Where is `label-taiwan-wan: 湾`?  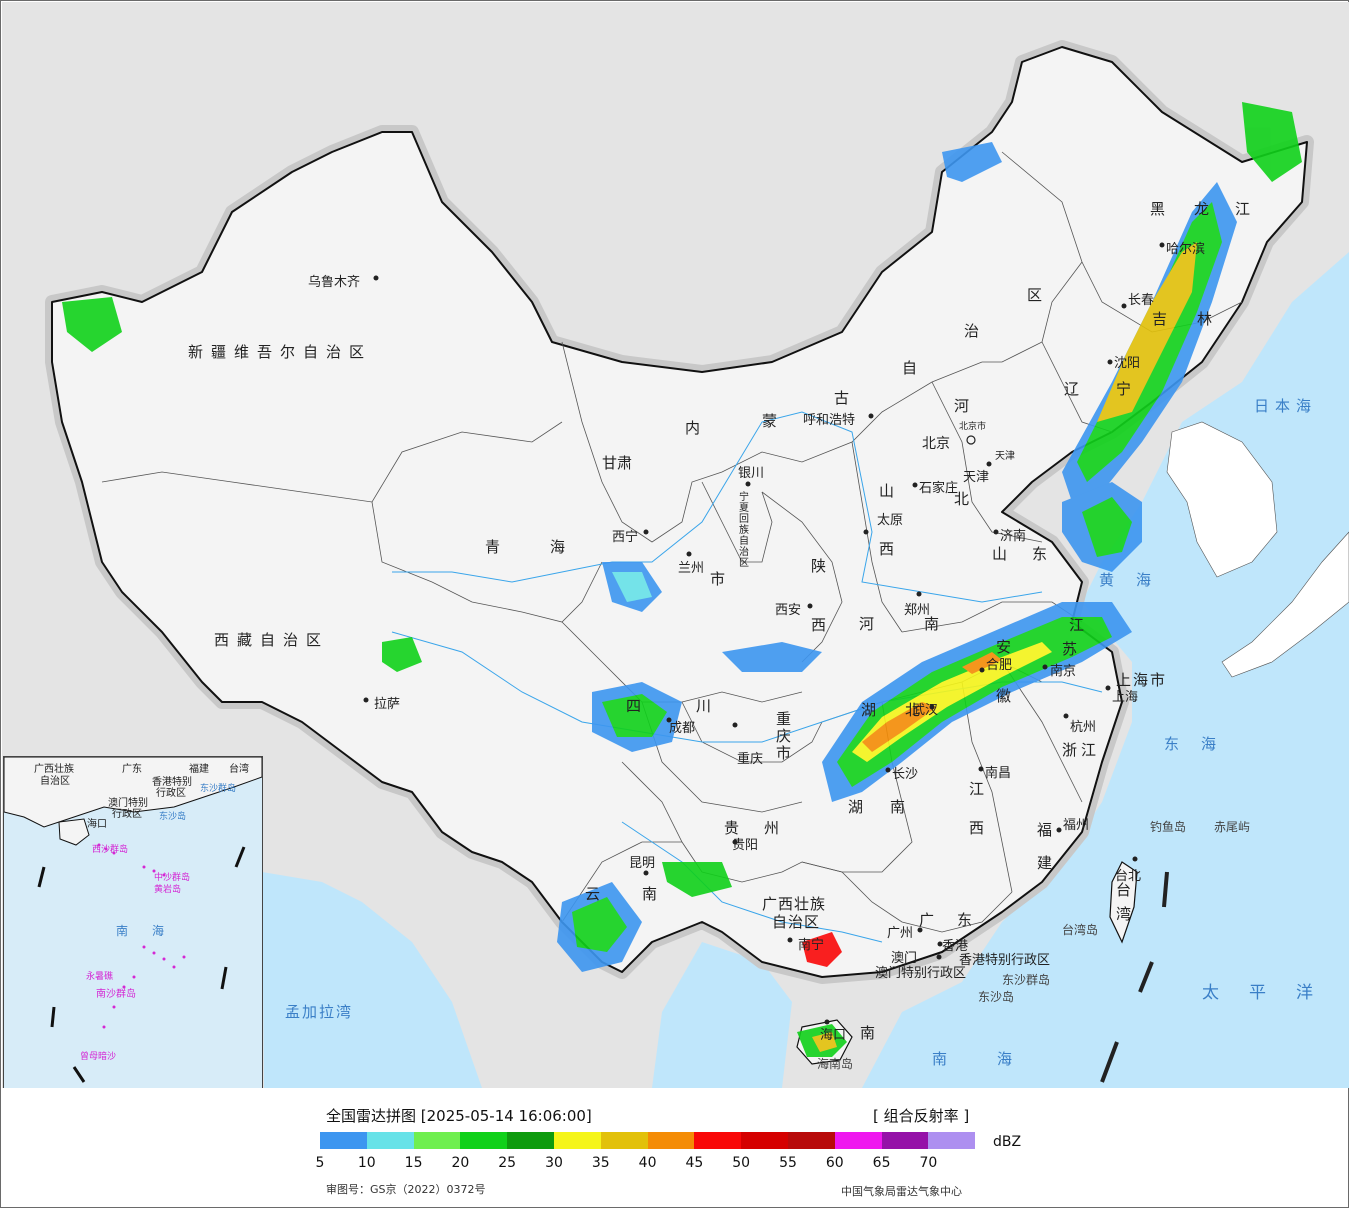 label-taiwan-wan: 湾 is located at coordinates (1128, 914).